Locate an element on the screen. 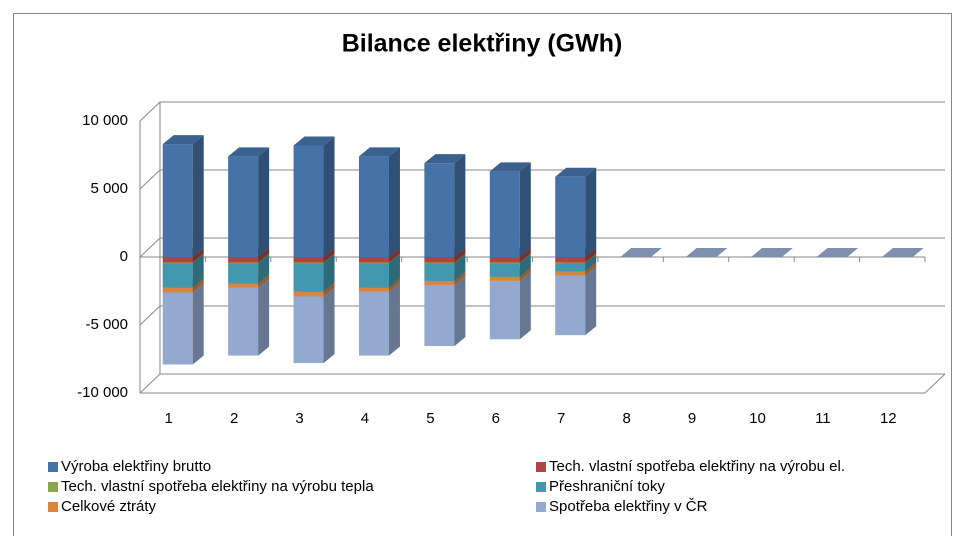  y-tick-label: 10 000 is located at coordinates (105, 120).